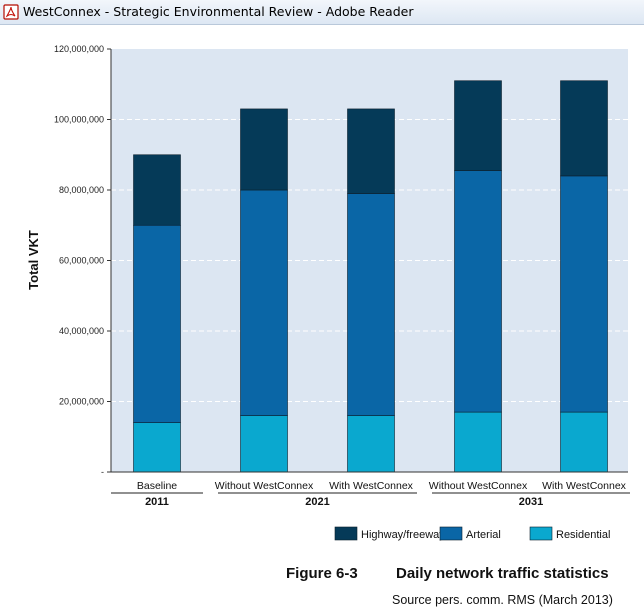 The height and width of the screenshot is (614, 644). Describe the element at coordinates (403, 535) in the screenshot. I see `legend-label: Highway/freeway` at that location.